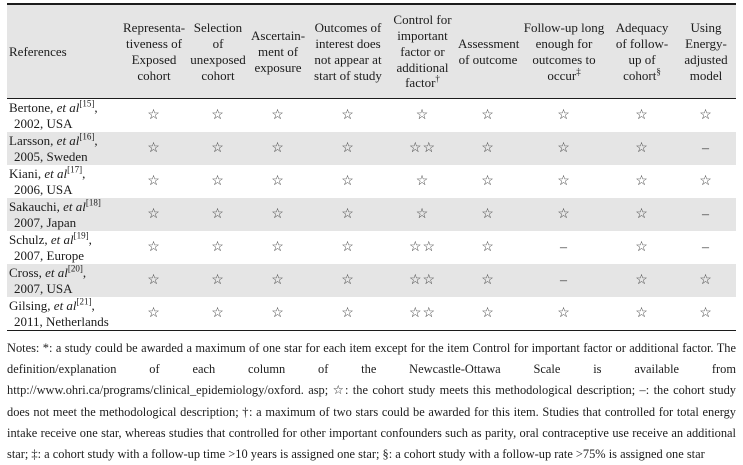  I want to click on reference-year-country: 2007, Europe, so click(49, 255).